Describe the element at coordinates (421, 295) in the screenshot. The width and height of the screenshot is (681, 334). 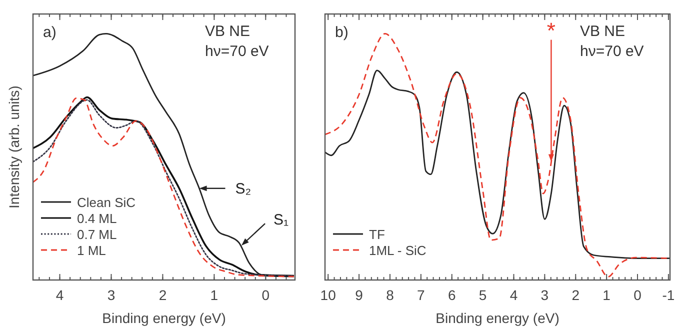
I see `x-tick-label: 7` at that location.